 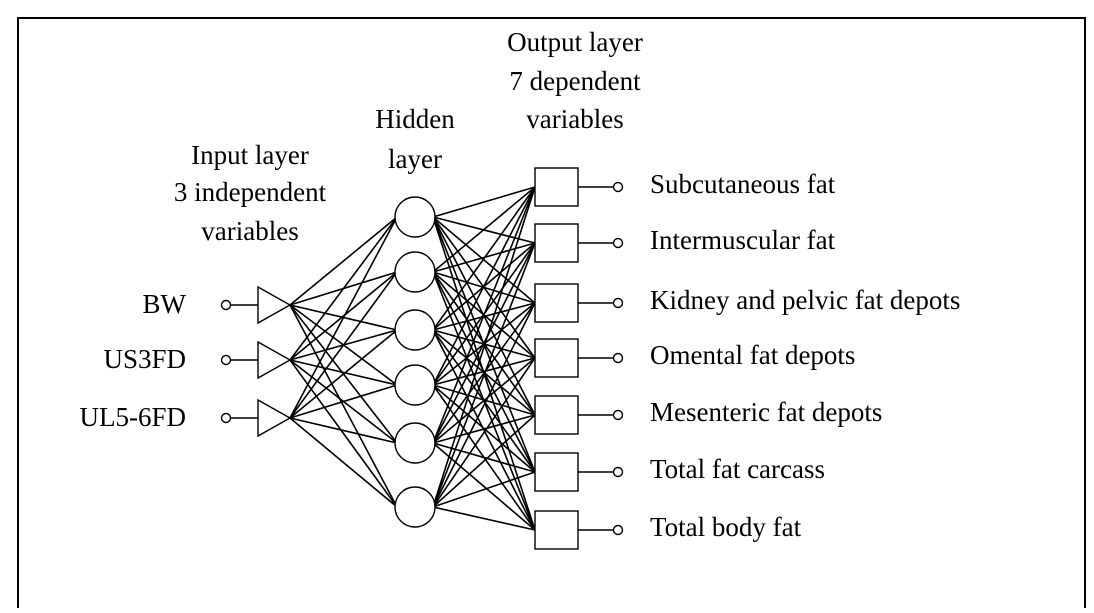 What do you see at coordinates (766, 412) in the screenshot?
I see `output-label: Mesenteric fat depots` at bounding box center [766, 412].